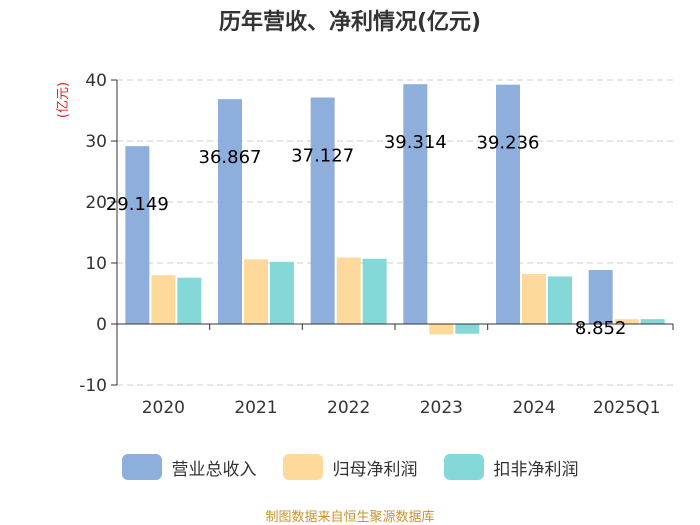 This screenshot has height=525, width=700. What do you see at coordinates (348, 290) in the screenshot?
I see `bar-2-2022` at bounding box center [348, 290].